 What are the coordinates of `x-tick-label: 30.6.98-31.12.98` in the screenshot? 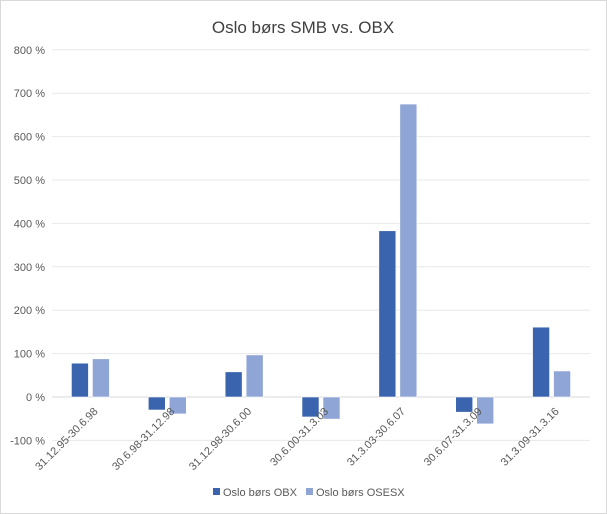 It's located at (143, 439).